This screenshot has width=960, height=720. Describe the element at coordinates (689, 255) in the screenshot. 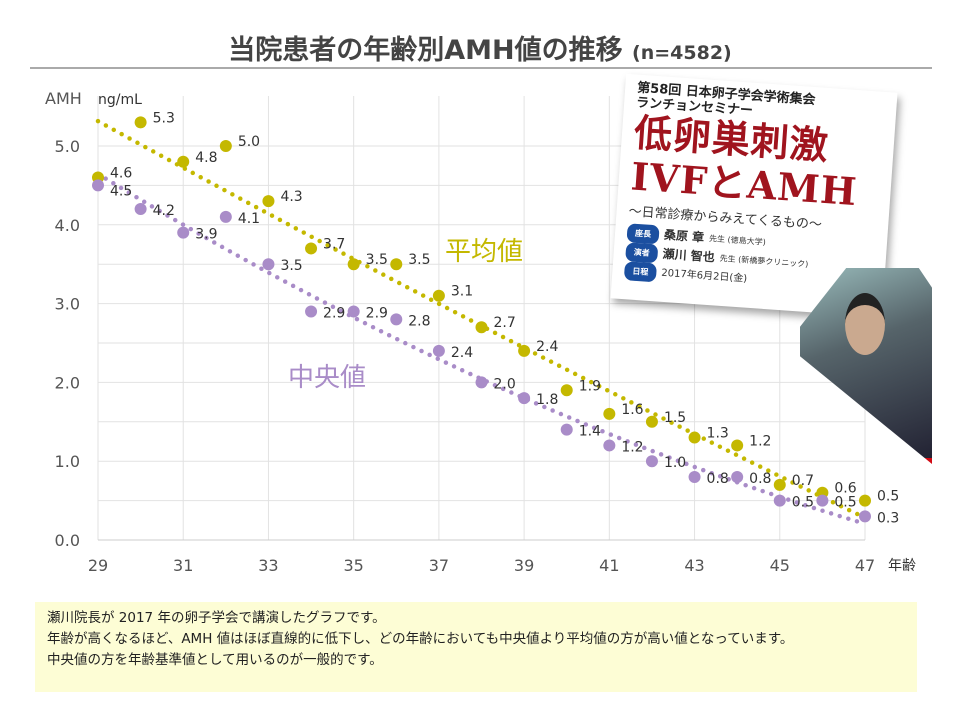

I see `flyer-name: 瀬川 智也` at that location.